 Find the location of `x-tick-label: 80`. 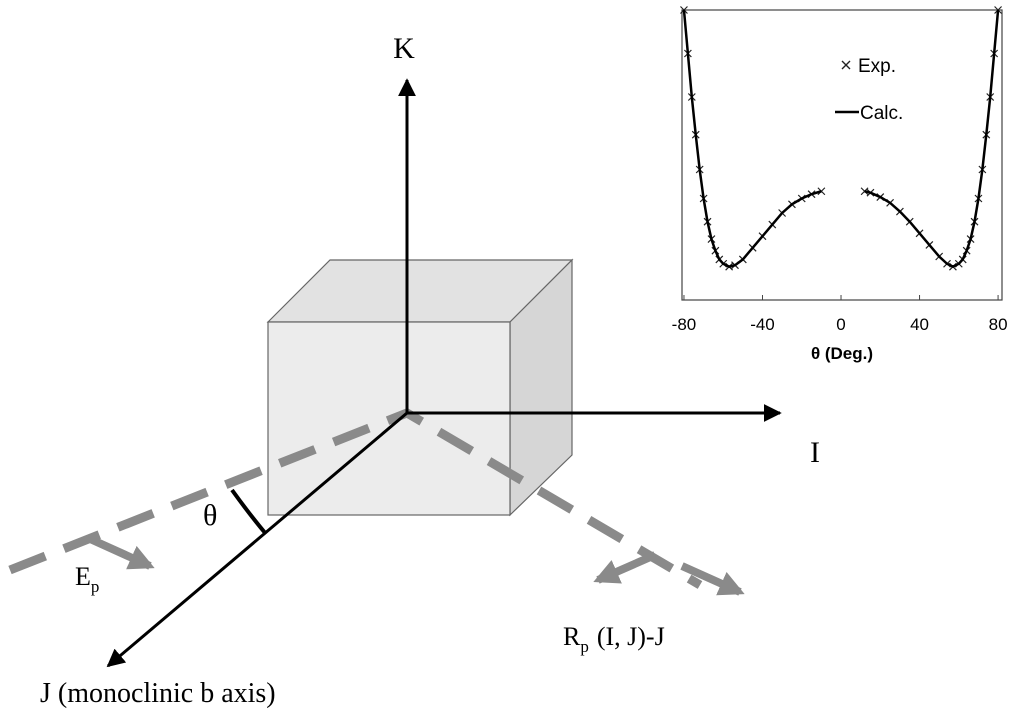

x-tick-label: 80 is located at coordinates (998, 324).